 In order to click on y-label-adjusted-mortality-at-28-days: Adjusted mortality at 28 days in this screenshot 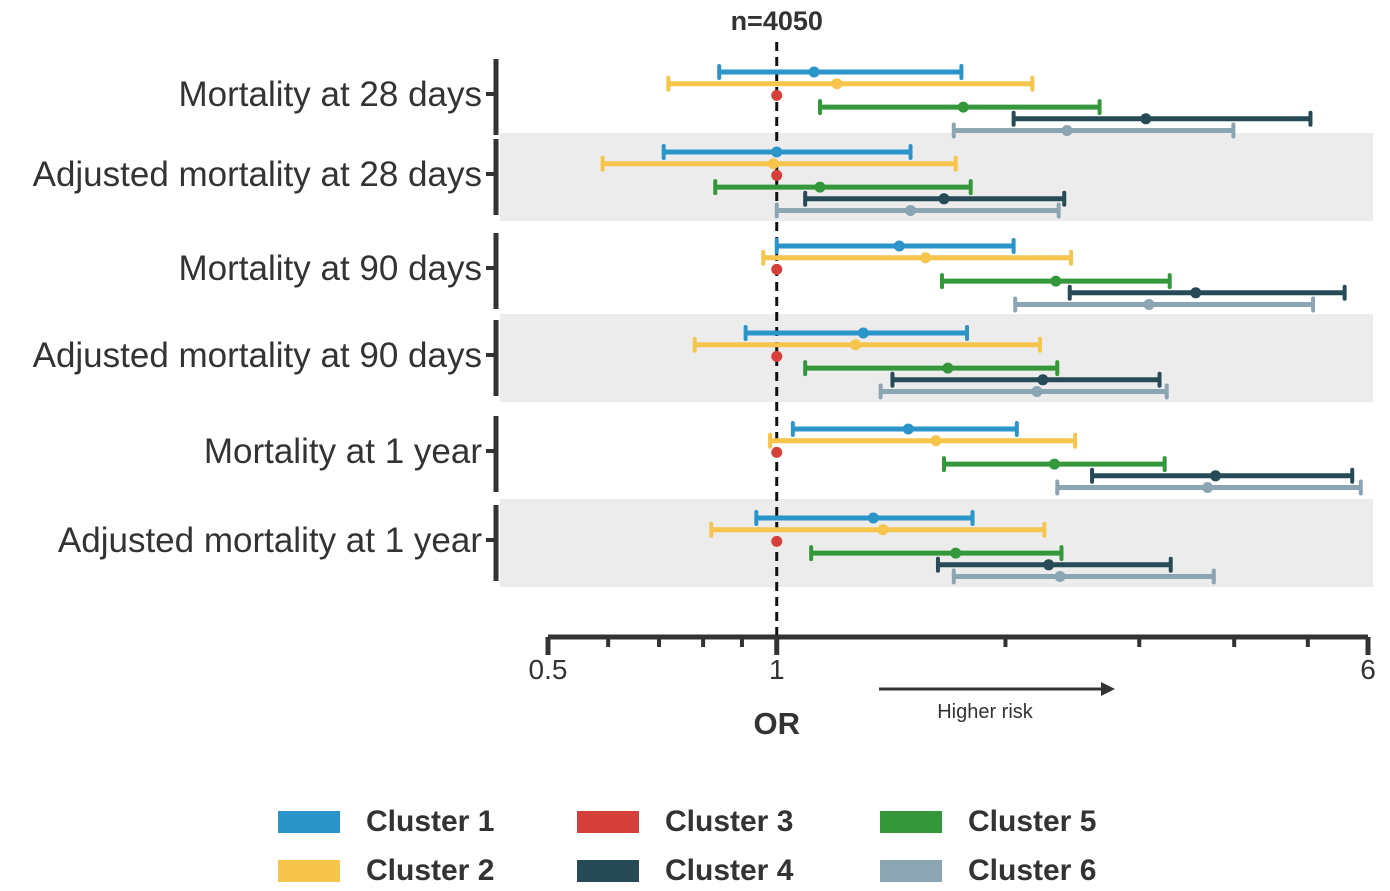, I will do `click(257, 174)`.